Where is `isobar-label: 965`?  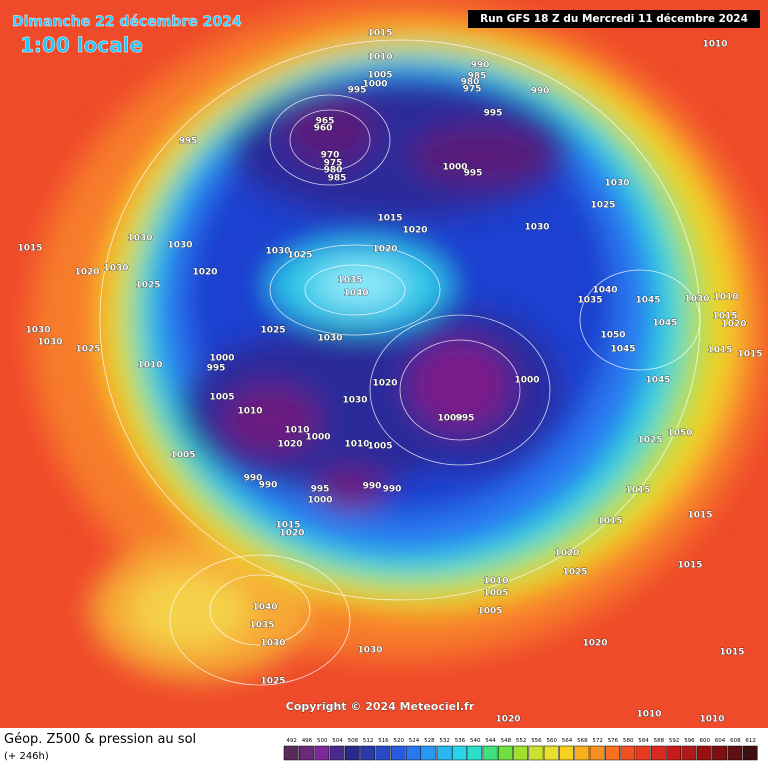 isobar-label: 965 is located at coordinates (325, 122).